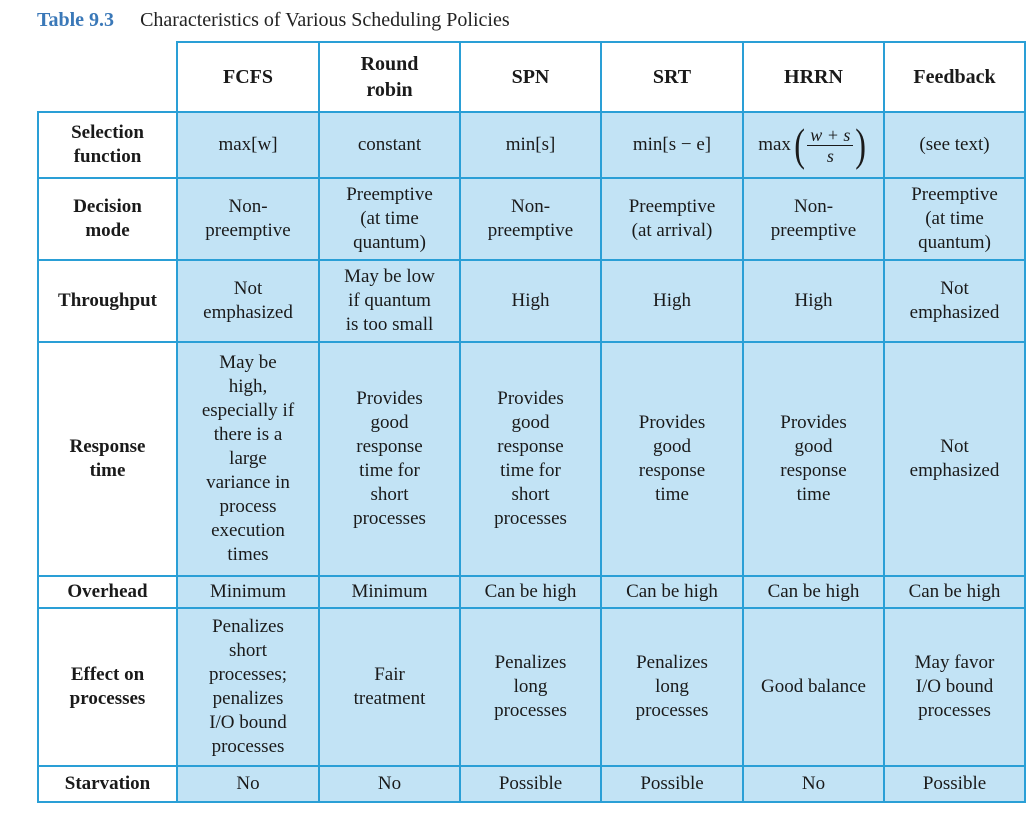  I want to click on table-cell: Minimum, so click(389, 592).